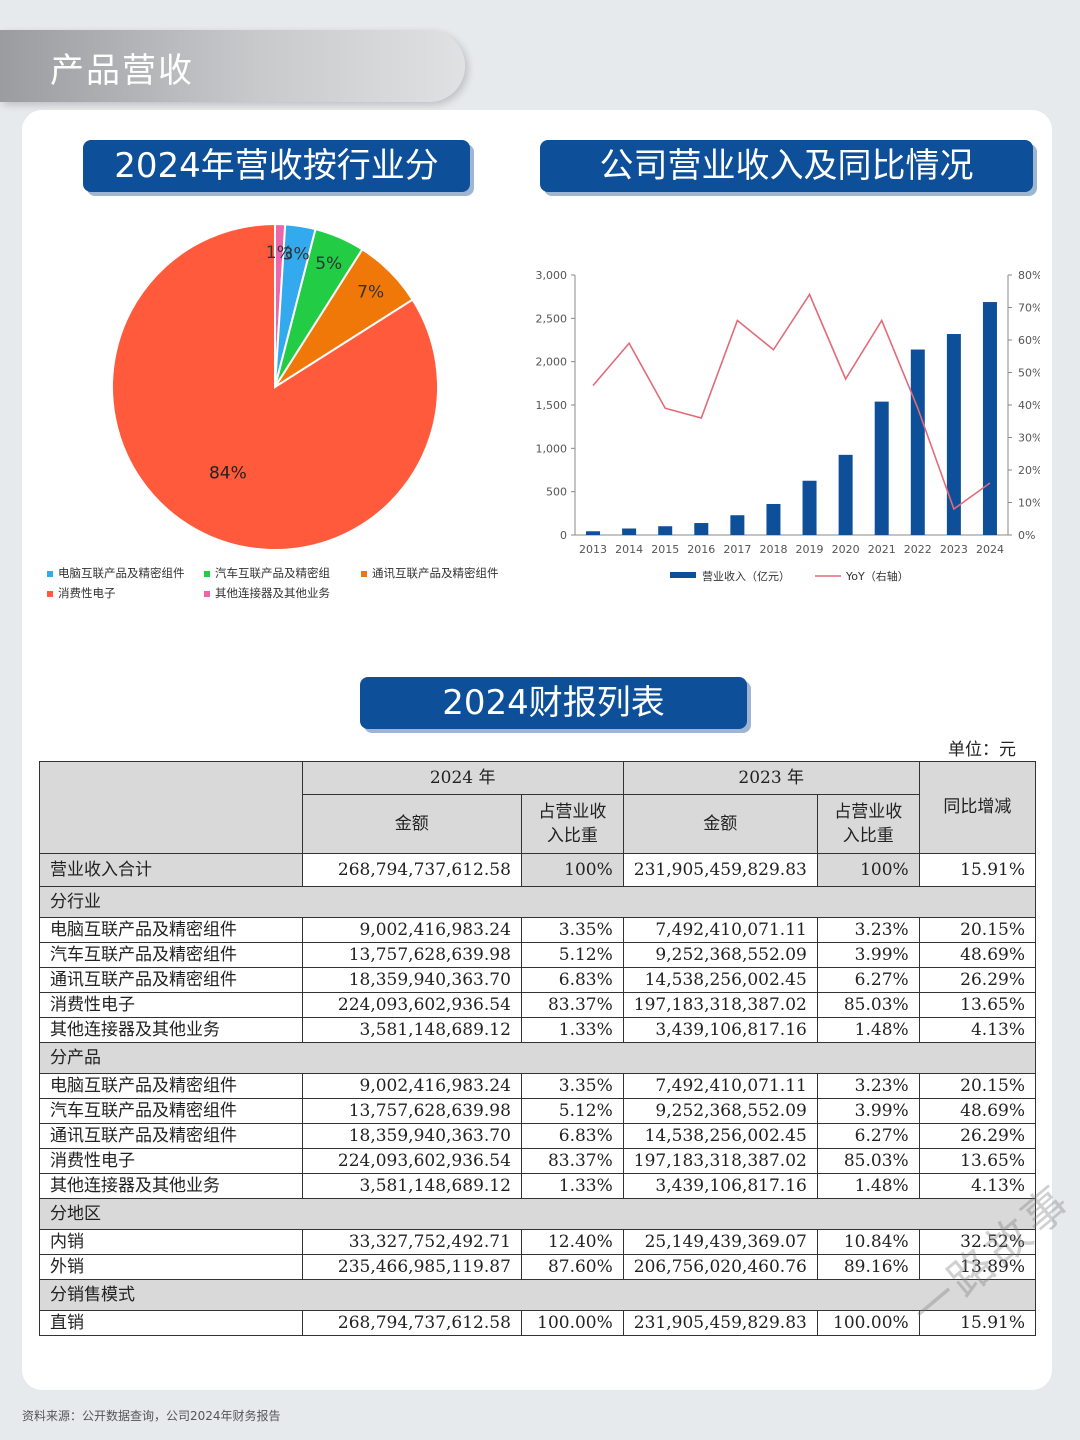  What do you see at coordinates (701, 549) in the screenshot?
I see `x-tick-label: 2016` at bounding box center [701, 549].